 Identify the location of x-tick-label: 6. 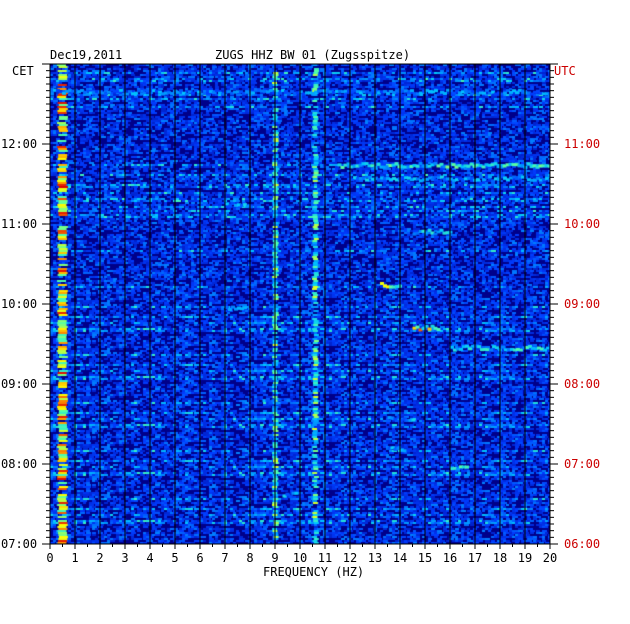
(199, 558).